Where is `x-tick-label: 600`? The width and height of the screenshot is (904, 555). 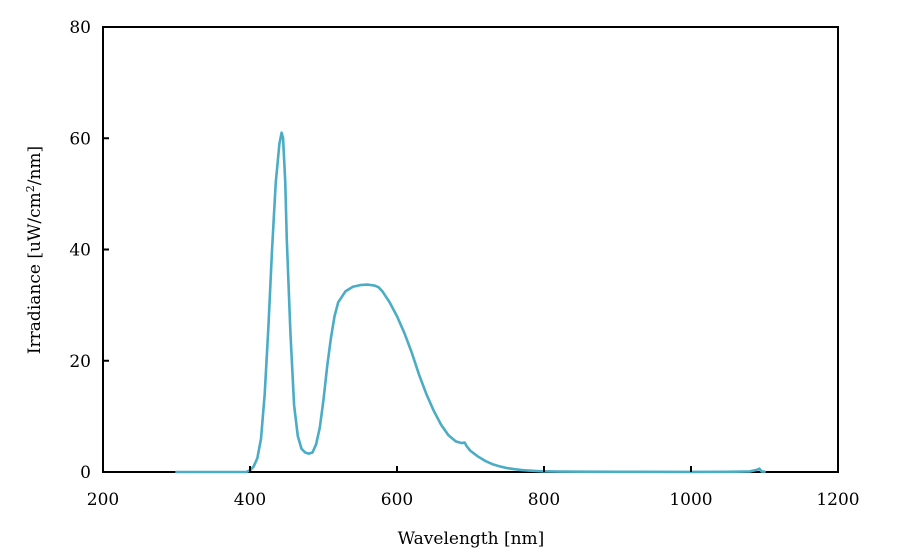 x-tick-label: 600 is located at coordinates (397, 500).